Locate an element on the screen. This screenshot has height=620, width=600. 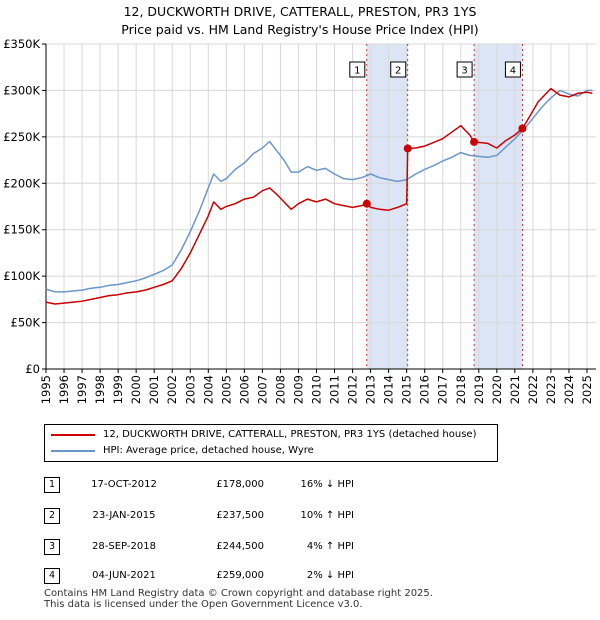
x-tick-label: 1995 is located at coordinates (46, 389).